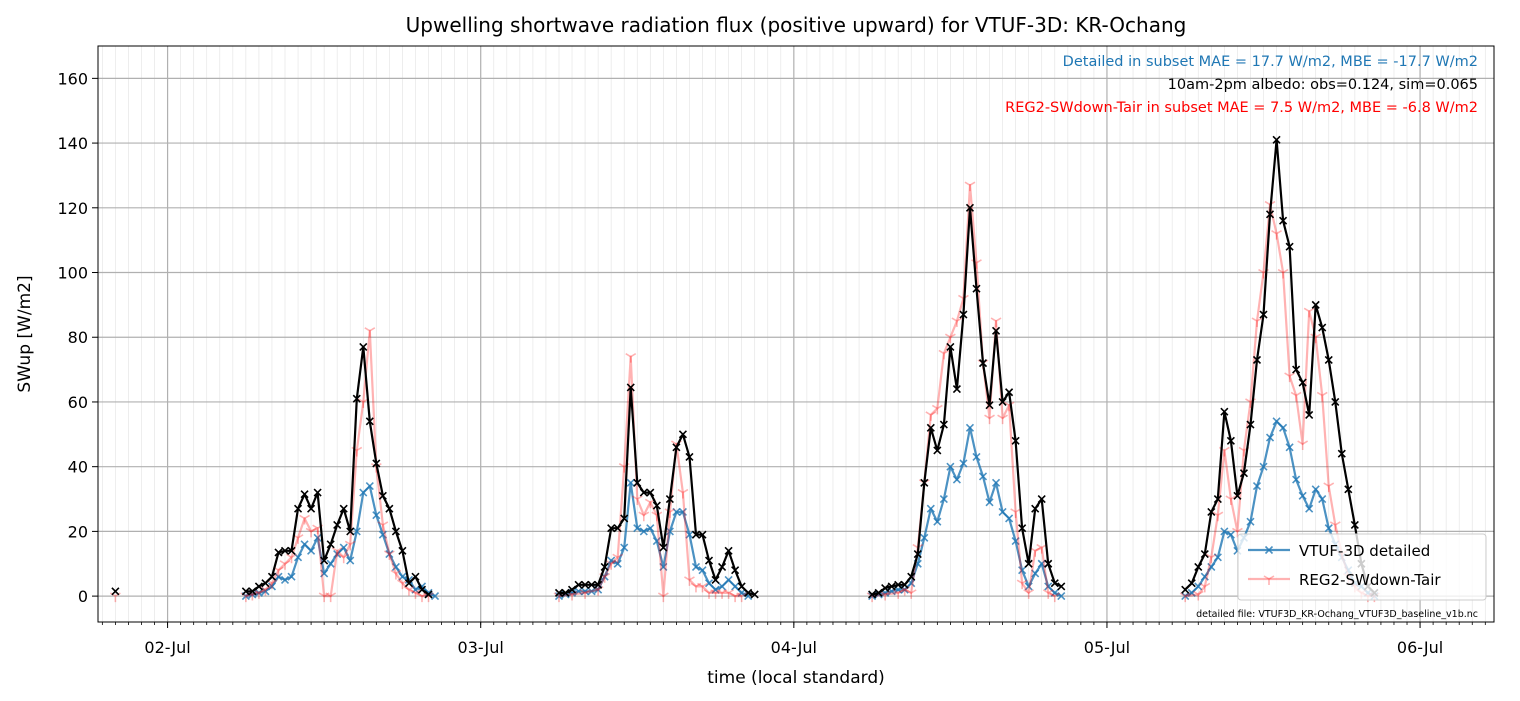  What do you see at coordinates (1107, 647) in the screenshot?
I see `x-tick-label: 05-Jul` at bounding box center [1107, 647].